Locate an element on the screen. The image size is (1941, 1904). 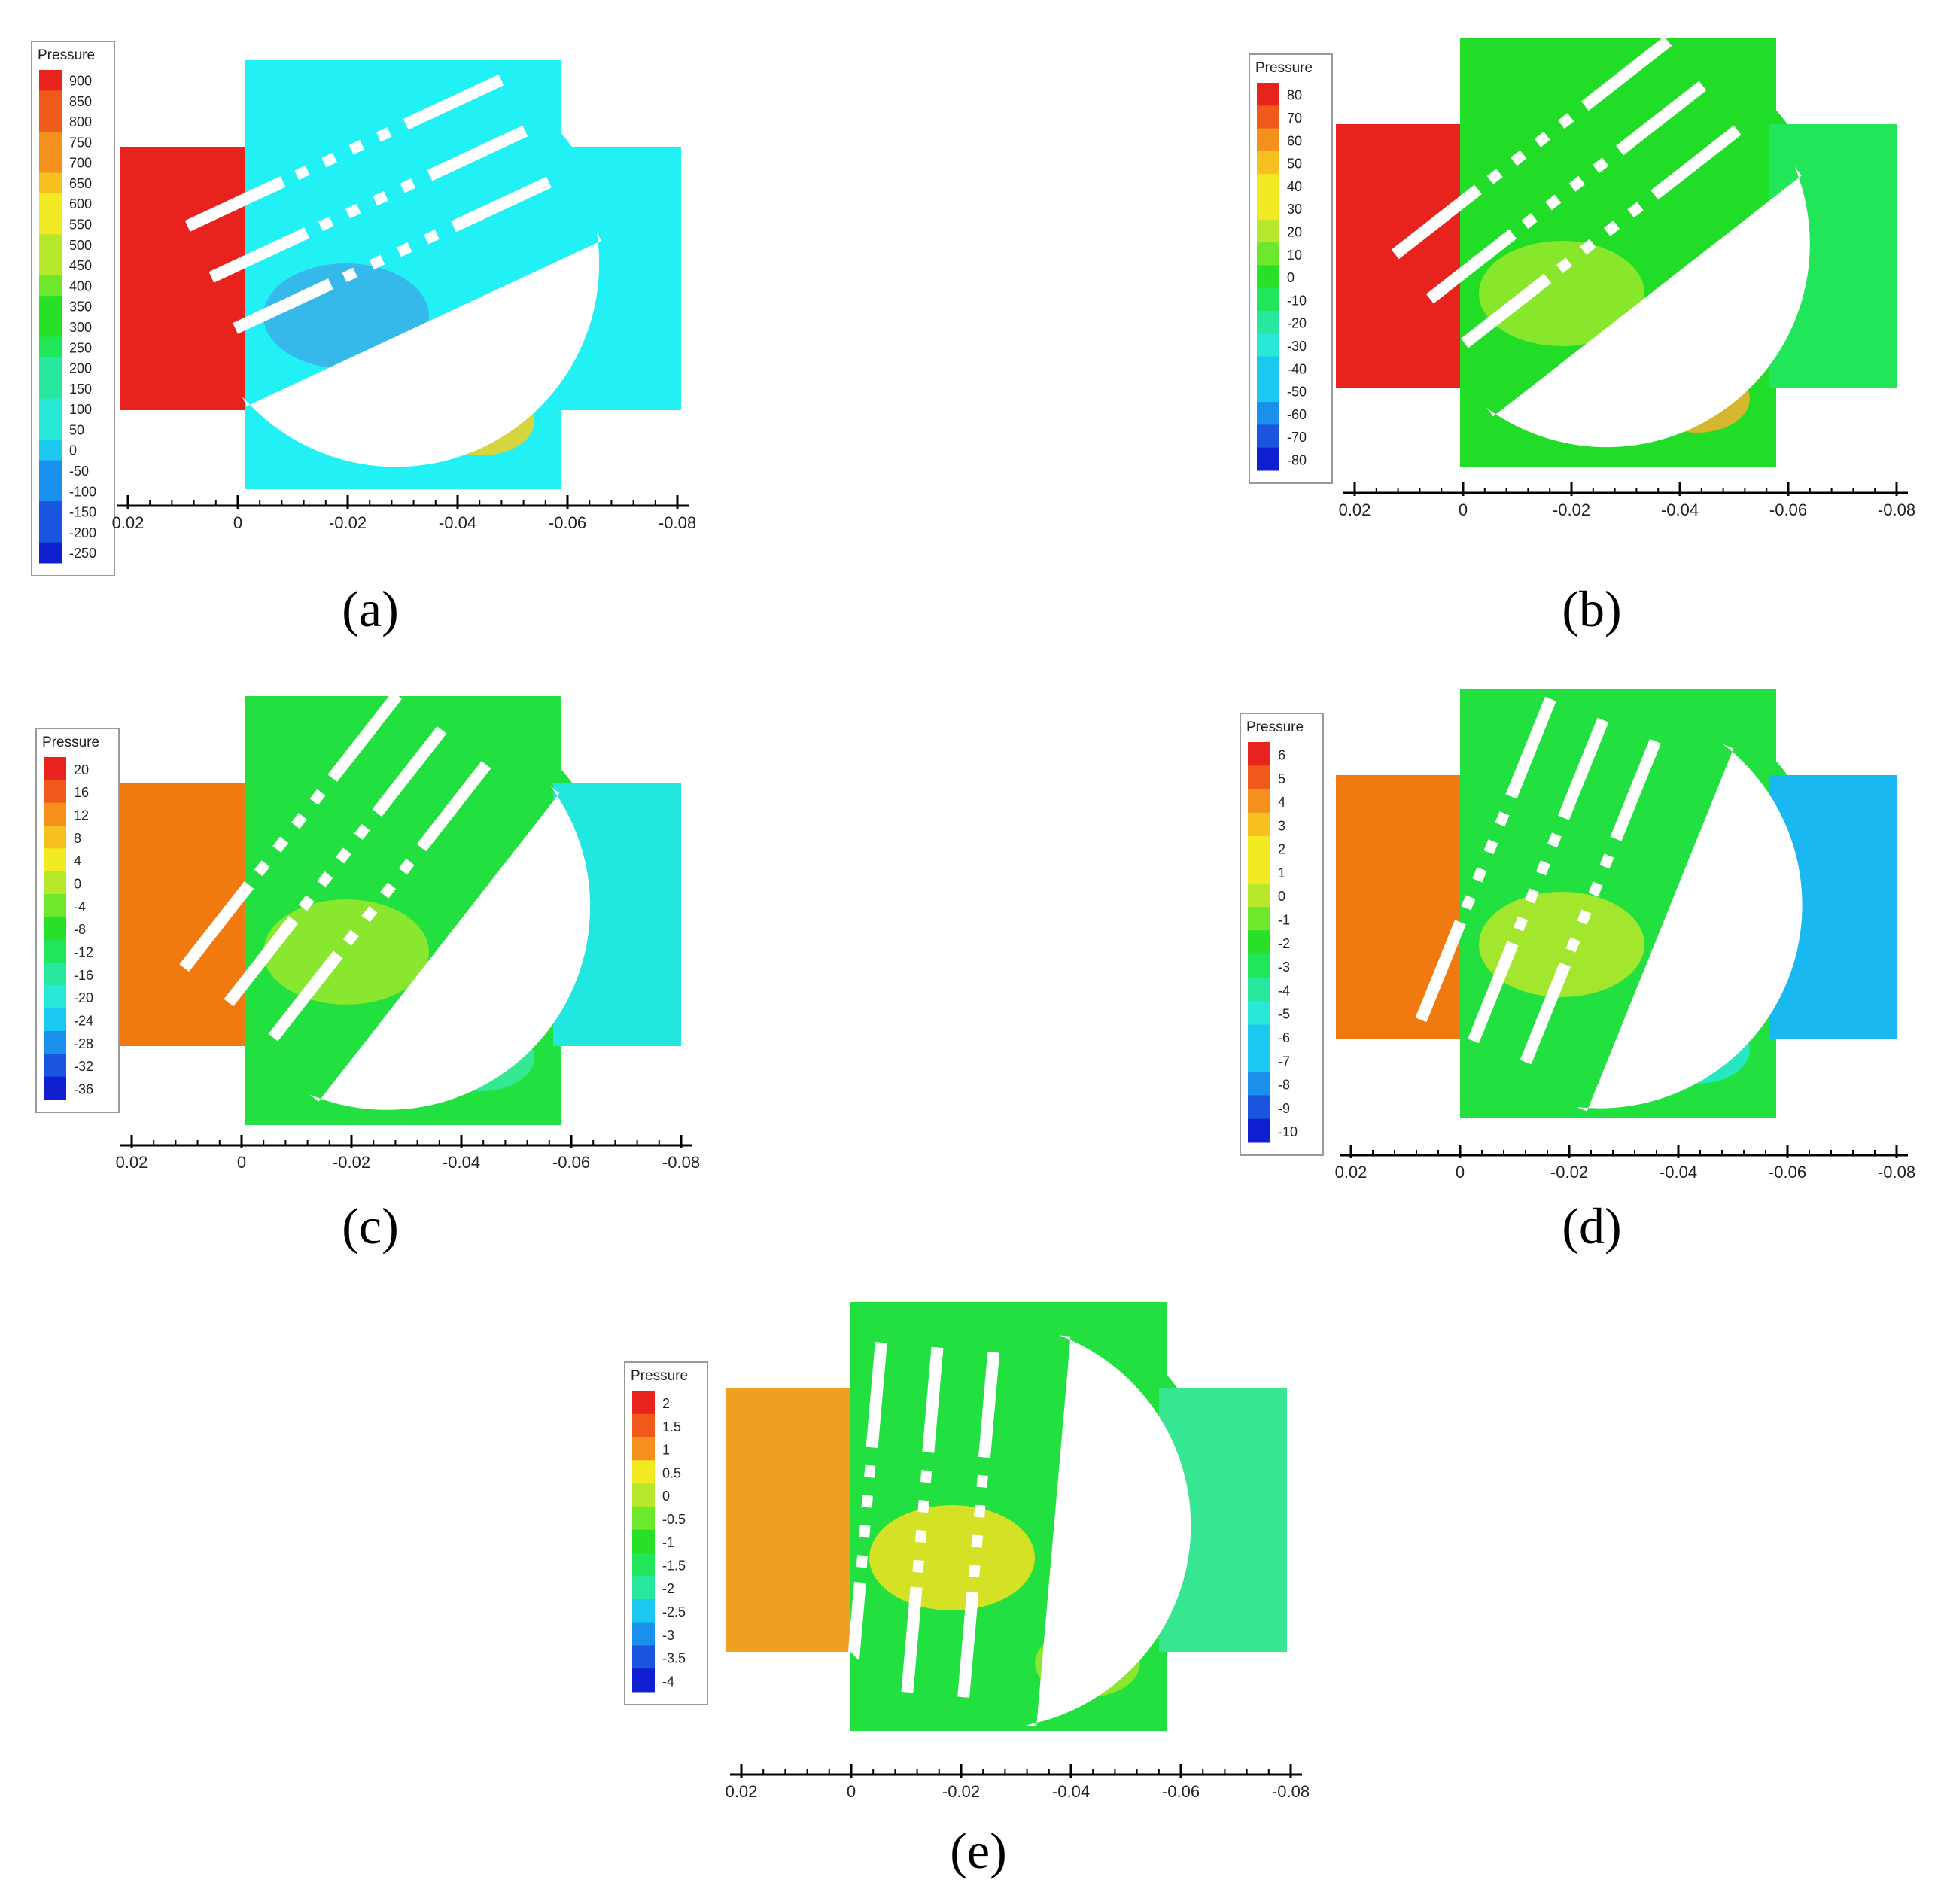
legend-level-label: 20 is located at coordinates (1294, 231).